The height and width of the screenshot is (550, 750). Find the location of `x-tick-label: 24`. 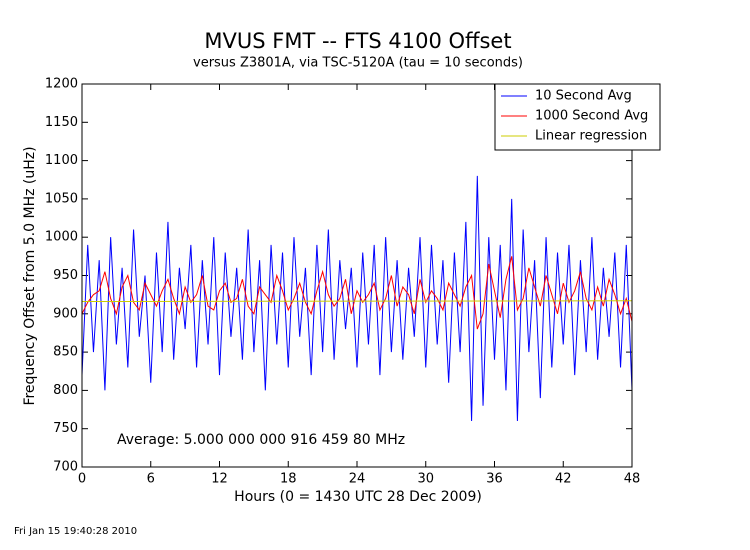

x-tick-label: 24 is located at coordinates (357, 479).